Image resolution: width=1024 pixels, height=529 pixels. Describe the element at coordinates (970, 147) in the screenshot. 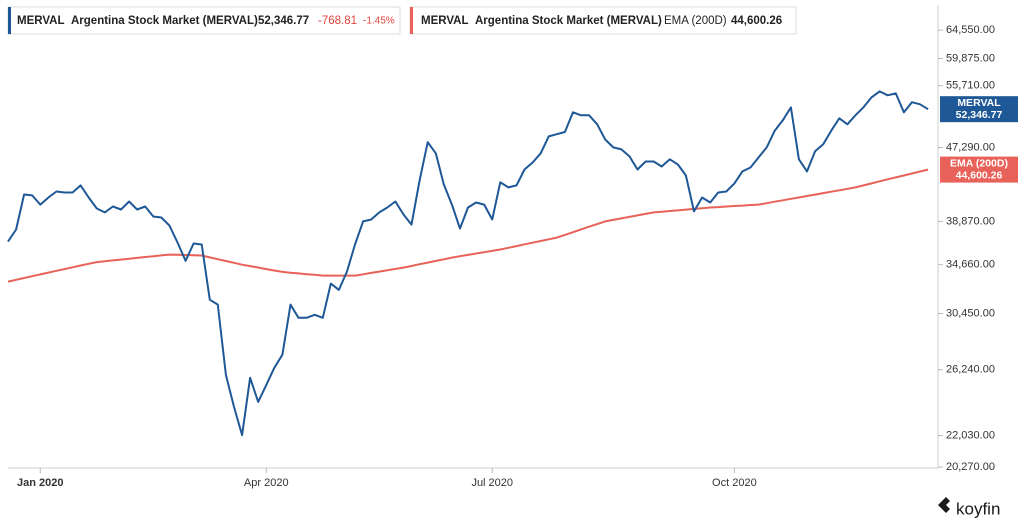

I see `y-tick-label: 47,290.00` at that location.